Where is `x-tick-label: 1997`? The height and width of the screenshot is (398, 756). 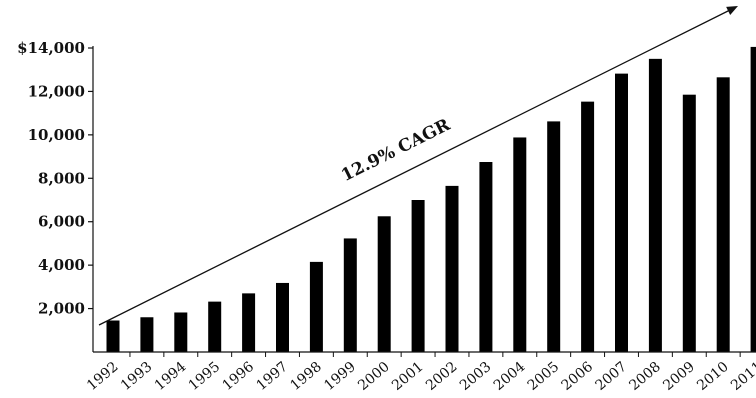 x-tick-label: 1997 is located at coordinates (272, 376).